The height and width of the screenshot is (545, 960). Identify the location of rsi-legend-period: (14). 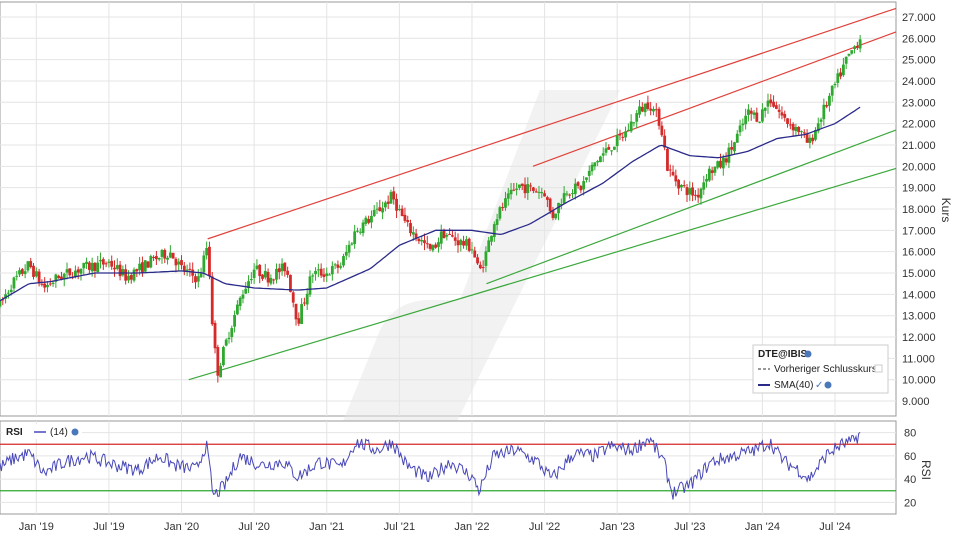
(59, 432).